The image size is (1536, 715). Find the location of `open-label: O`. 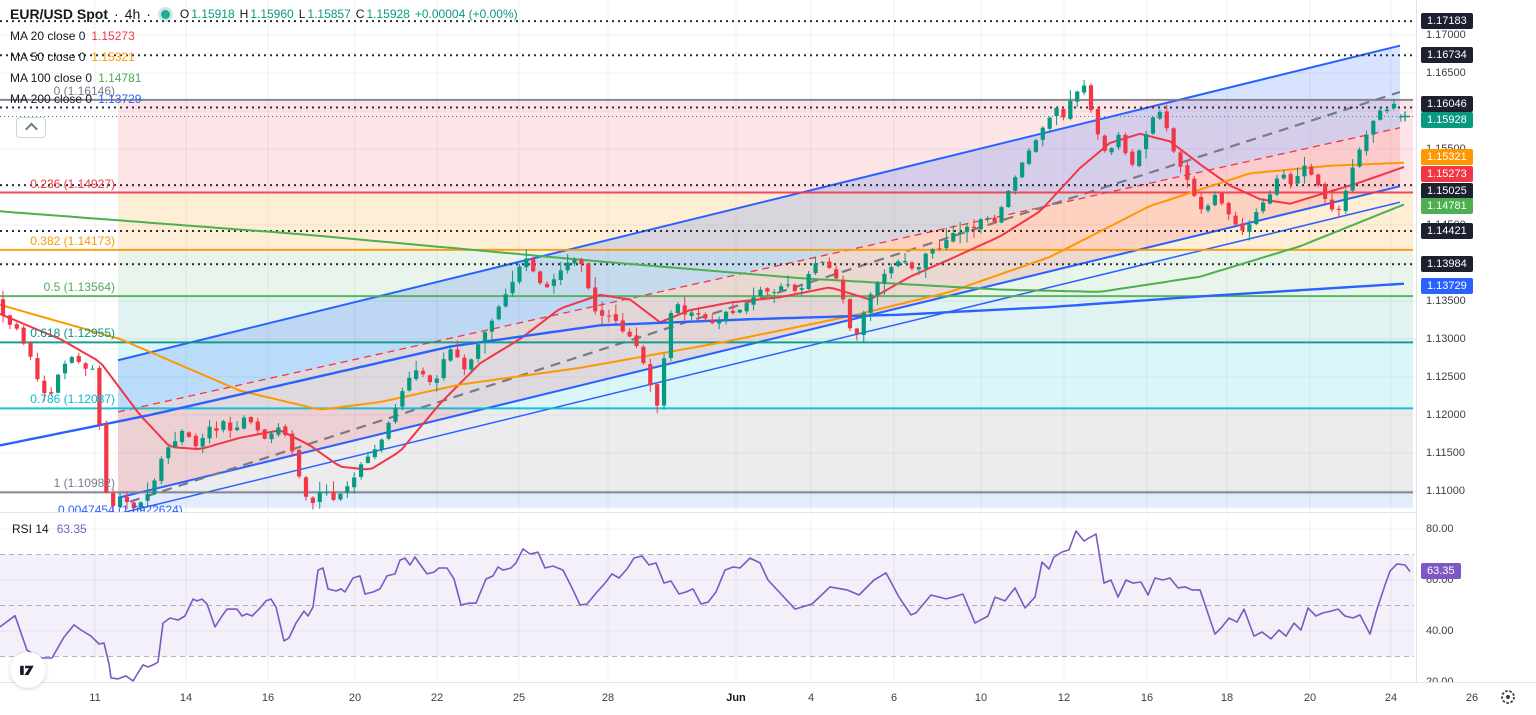

open-label: O is located at coordinates (184, 14).